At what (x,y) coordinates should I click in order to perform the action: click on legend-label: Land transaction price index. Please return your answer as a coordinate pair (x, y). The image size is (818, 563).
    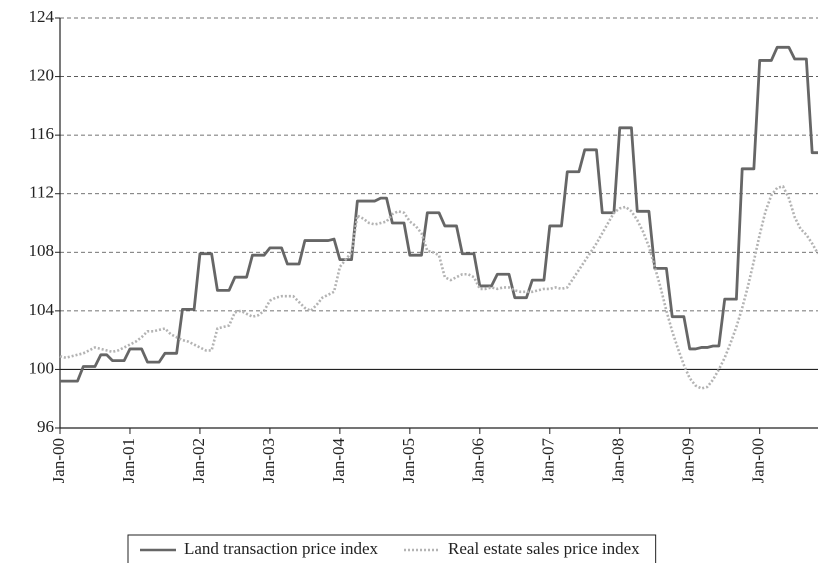
    Looking at the image, I should click on (281, 548).